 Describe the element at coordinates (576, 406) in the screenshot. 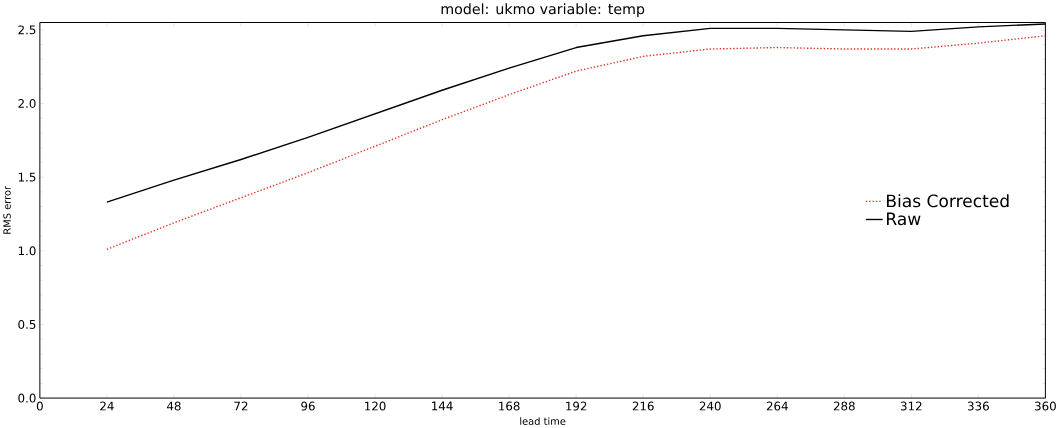

I see `x-tick-label: 192` at that location.